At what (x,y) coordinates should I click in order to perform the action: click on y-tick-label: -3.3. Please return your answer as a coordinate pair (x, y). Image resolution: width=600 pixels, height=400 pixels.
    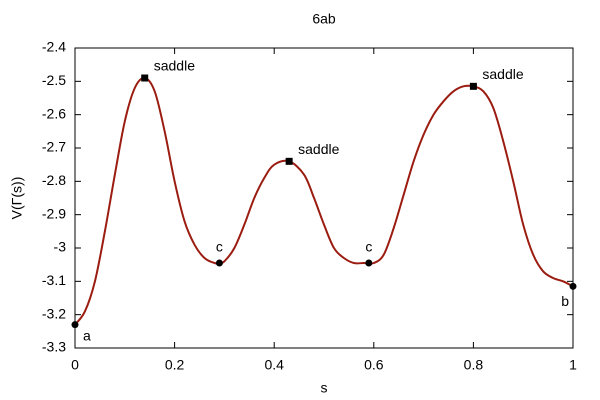
    Looking at the image, I should click on (54, 347).